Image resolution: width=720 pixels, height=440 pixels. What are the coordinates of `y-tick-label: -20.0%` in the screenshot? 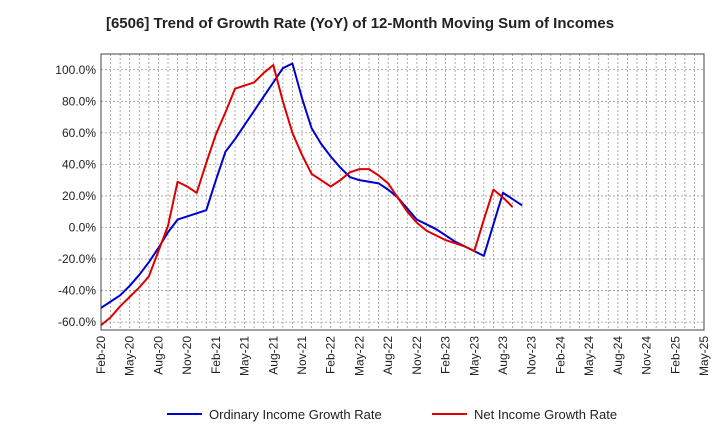 It's located at (77, 259).